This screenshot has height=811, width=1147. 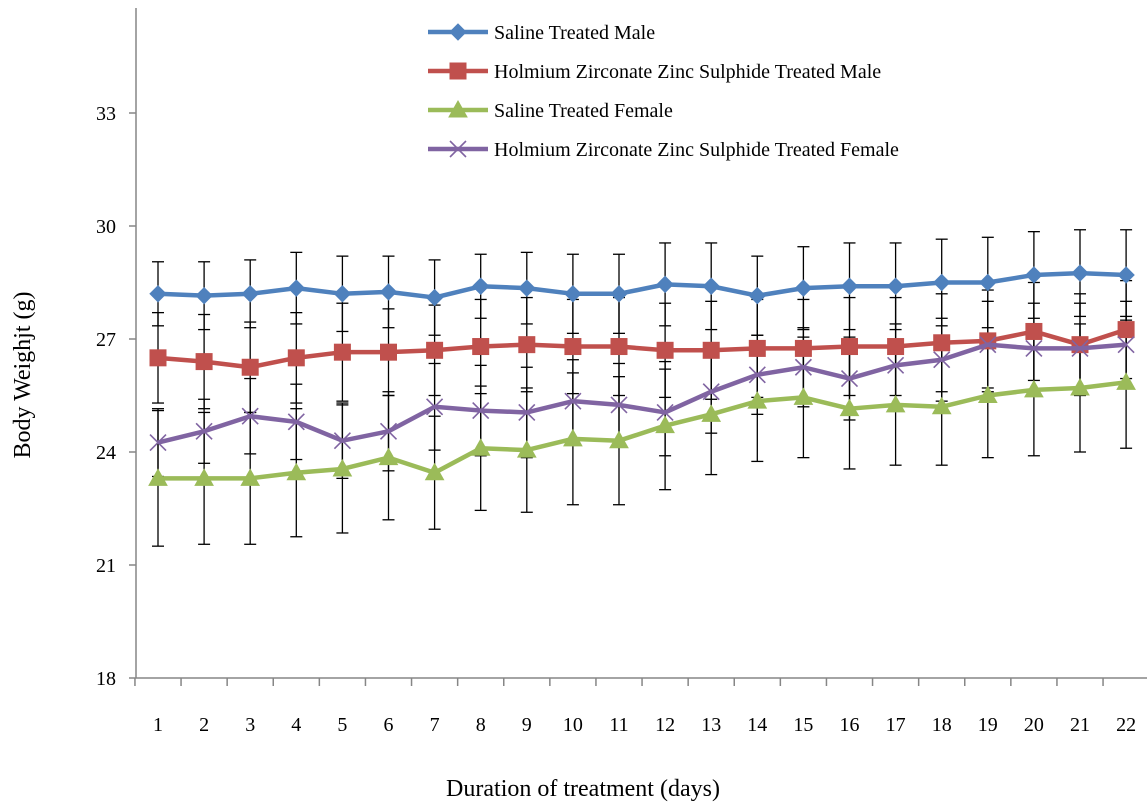 What do you see at coordinates (583, 111) in the screenshot?
I see `legend-label: Saline Treated Female` at bounding box center [583, 111].